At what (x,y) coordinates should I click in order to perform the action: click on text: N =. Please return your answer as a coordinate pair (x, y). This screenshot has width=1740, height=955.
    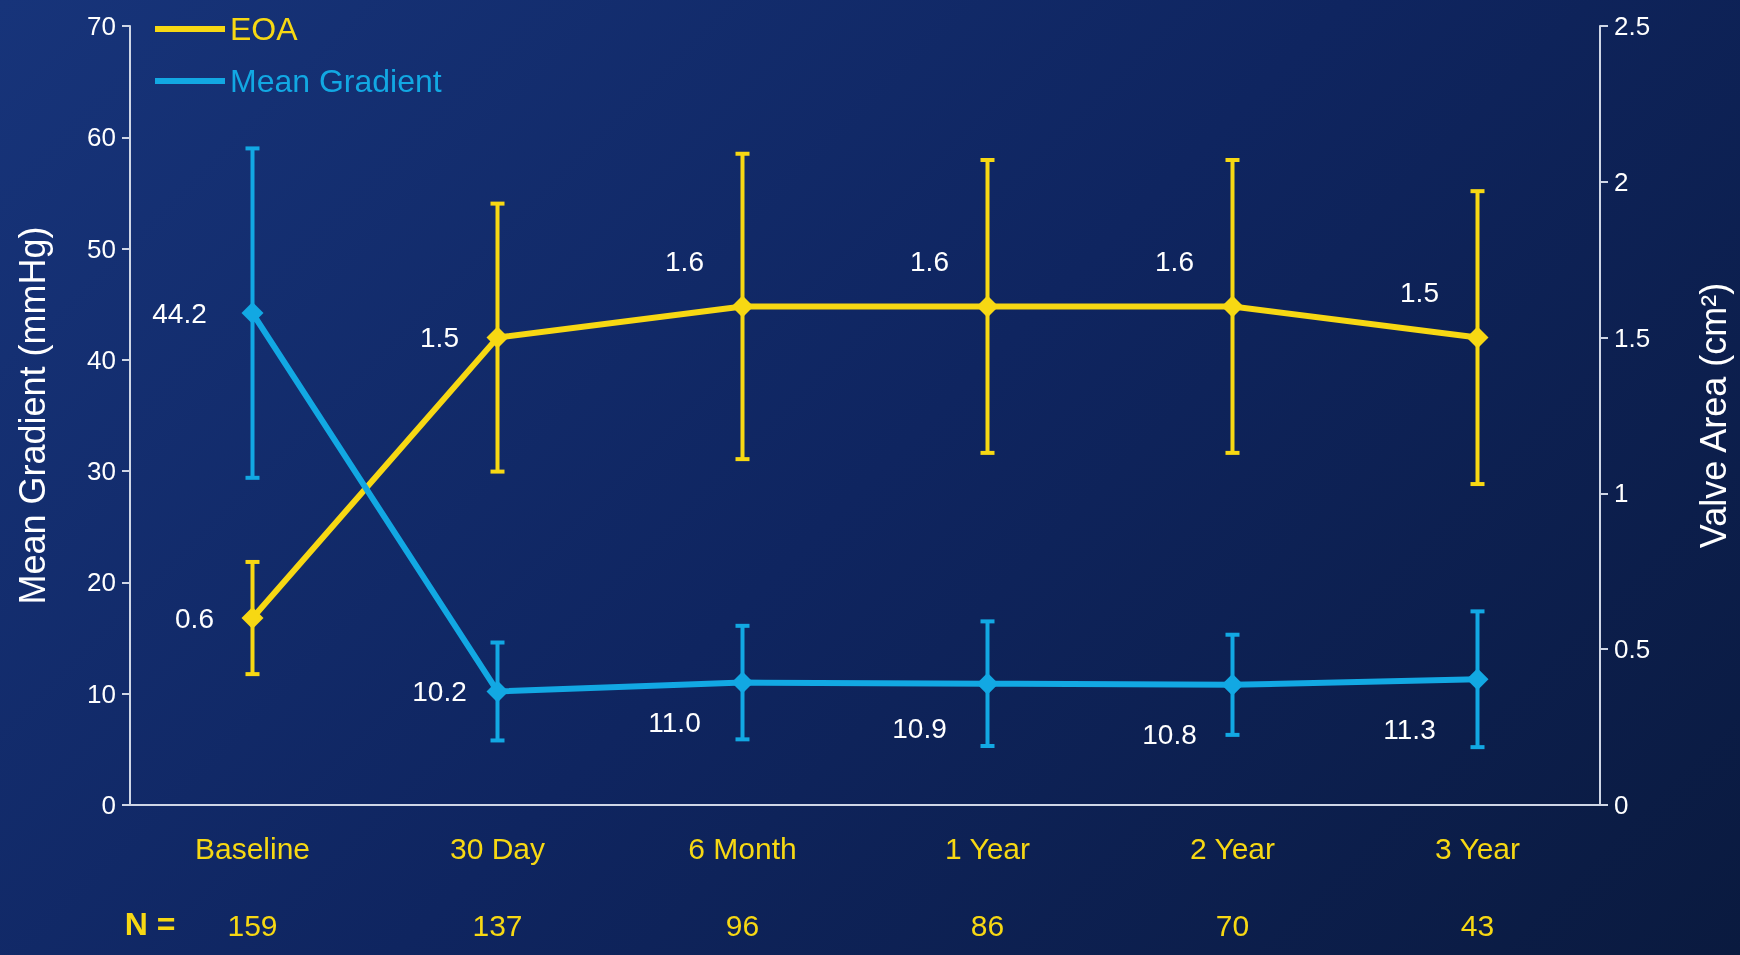
    Looking at the image, I should click on (150, 924).